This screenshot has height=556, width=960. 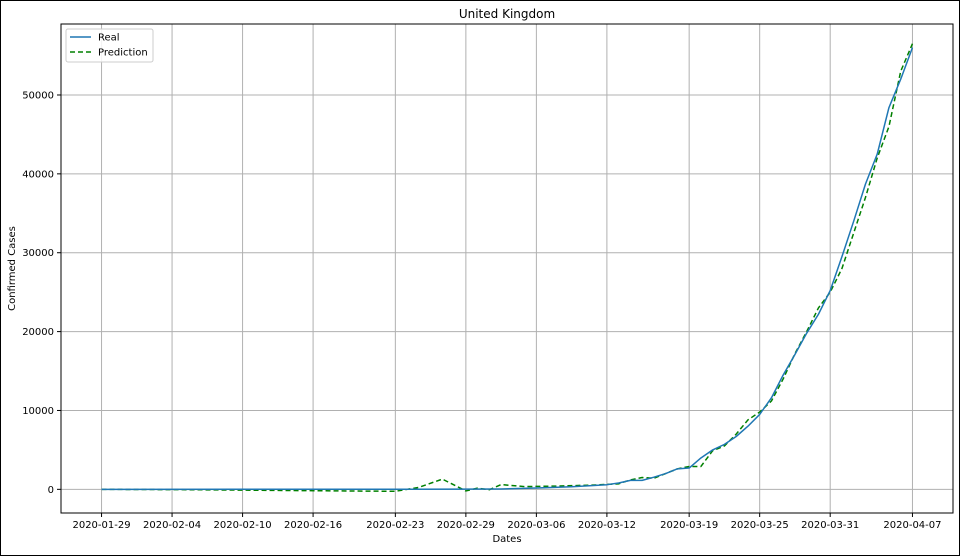 What do you see at coordinates (101, 525) in the screenshot?
I see `x-tick-label: 2020-01-29` at bounding box center [101, 525].